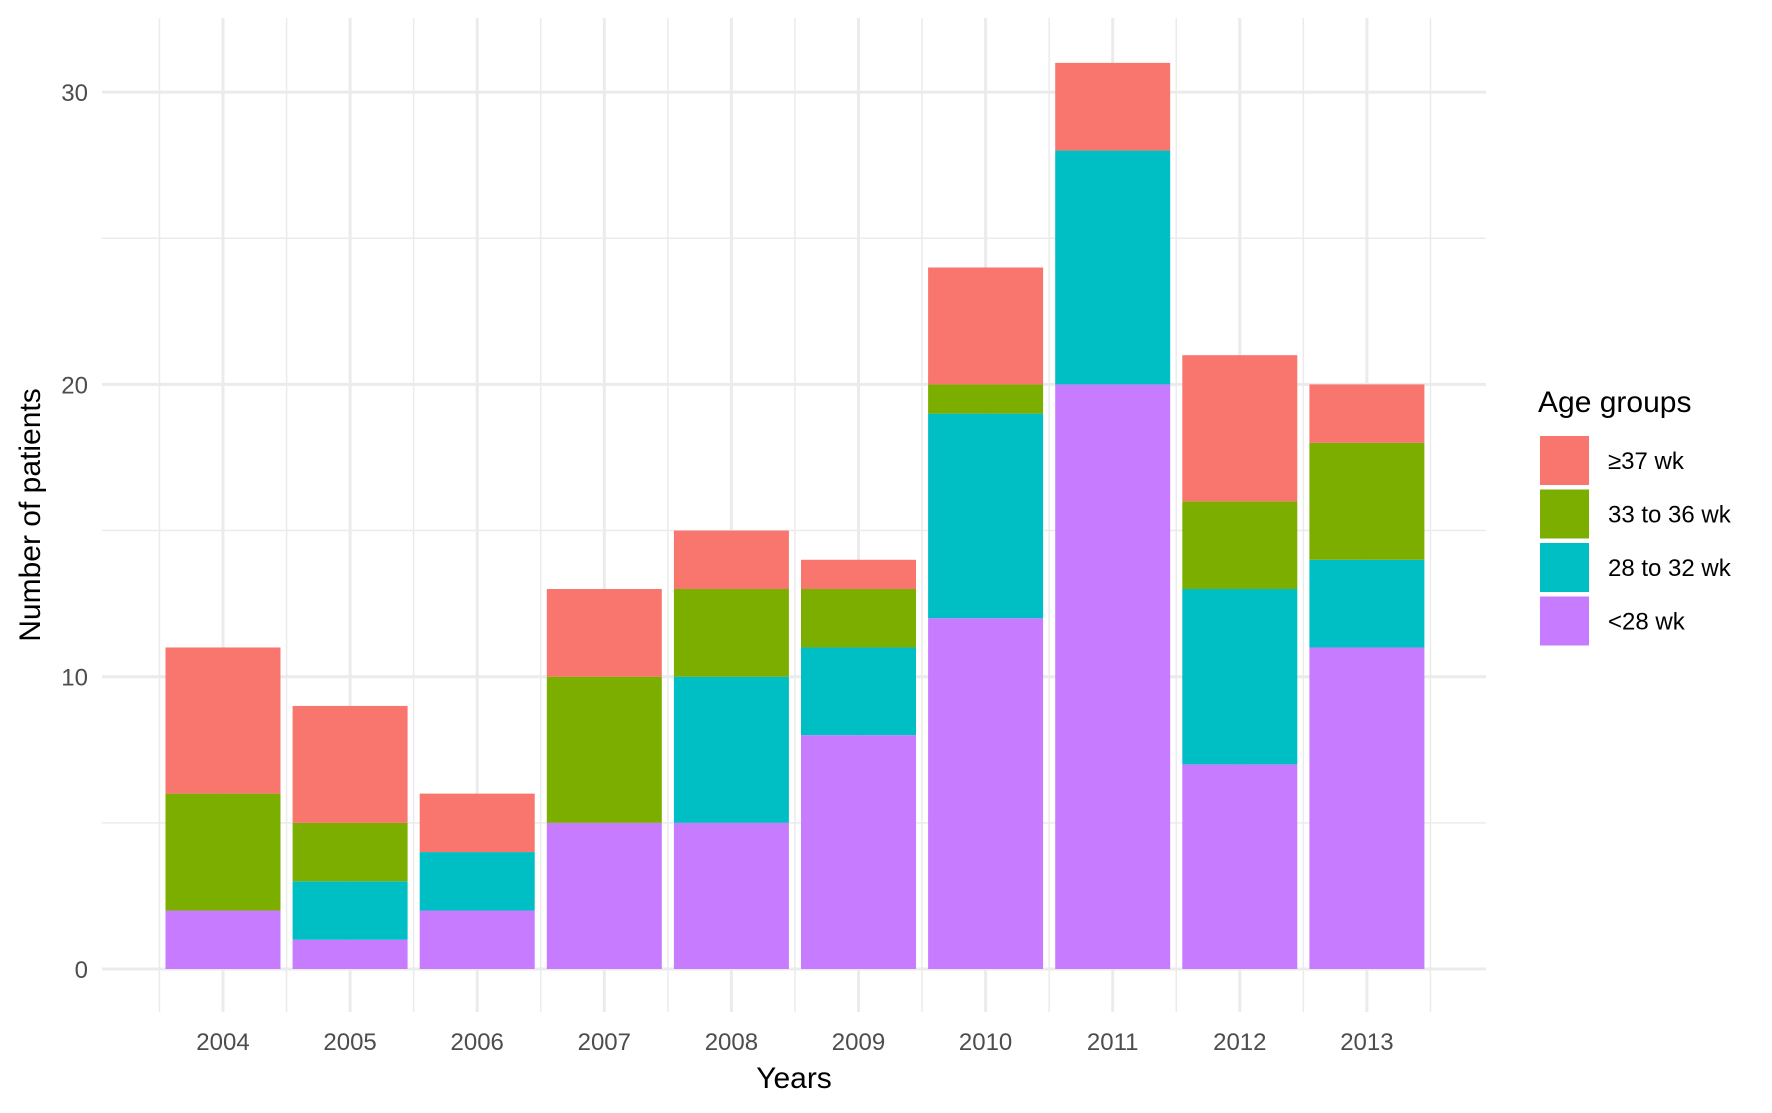  Describe the element at coordinates (1670, 568) in the screenshot. I see `legend-label: 28 to 32 wk` at that location.